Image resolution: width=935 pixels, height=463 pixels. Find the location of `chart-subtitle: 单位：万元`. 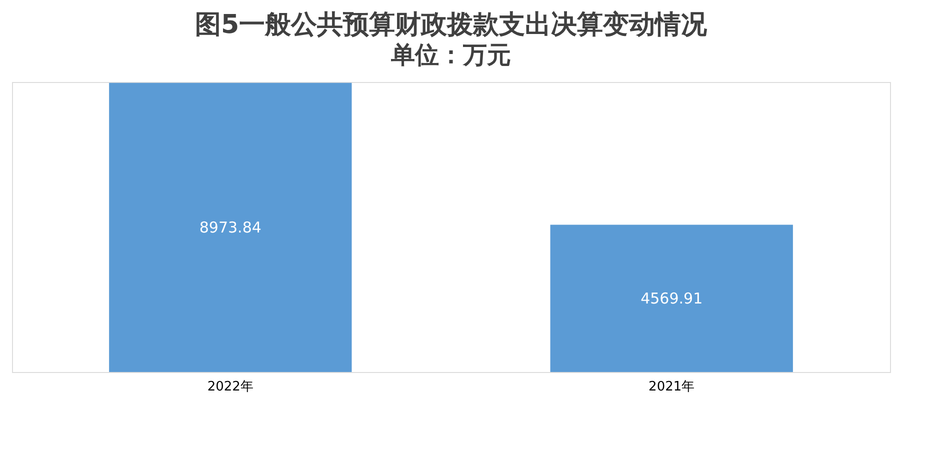

chart-subtitle: 单位：万元 is located at coordinates (450, 55).